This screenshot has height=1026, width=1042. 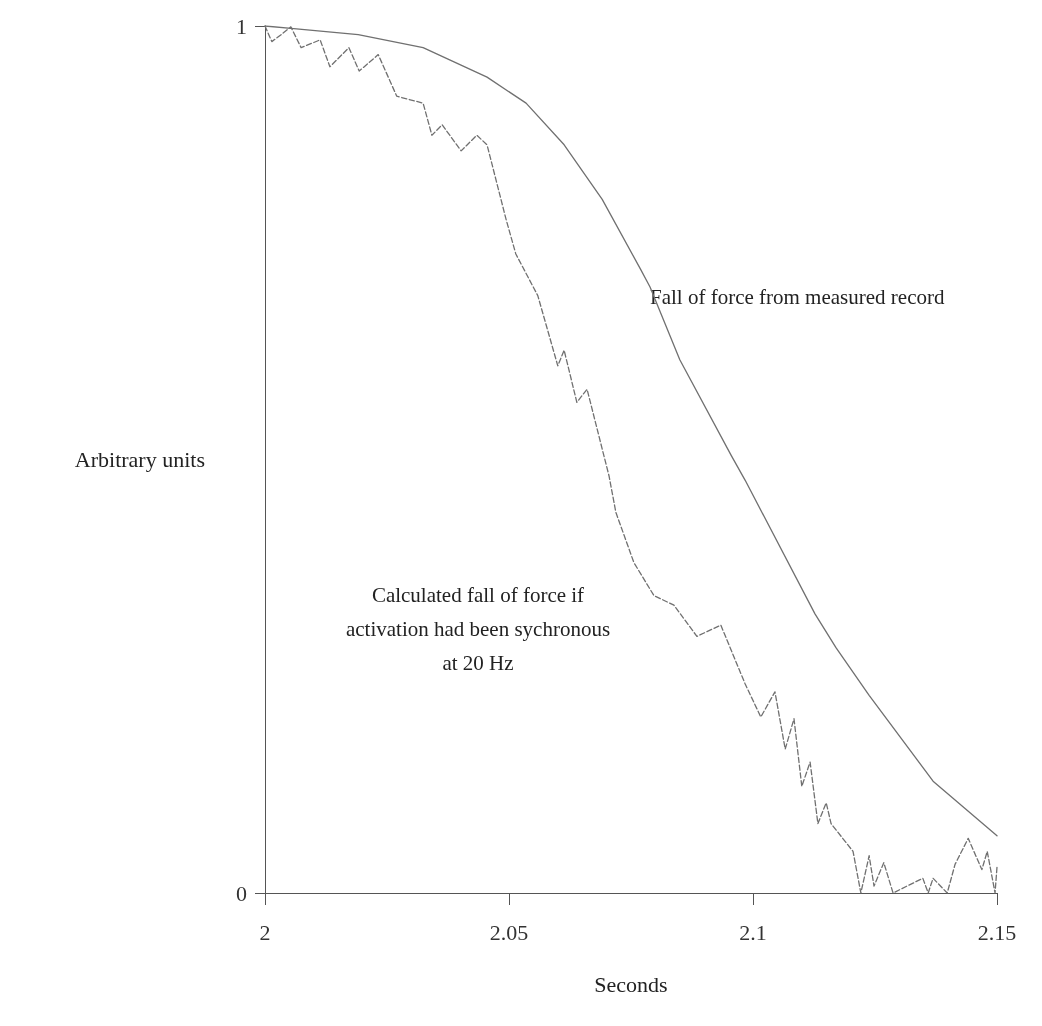 I want to click on x-tick-label: 2.1, so click(x=753, y=932).